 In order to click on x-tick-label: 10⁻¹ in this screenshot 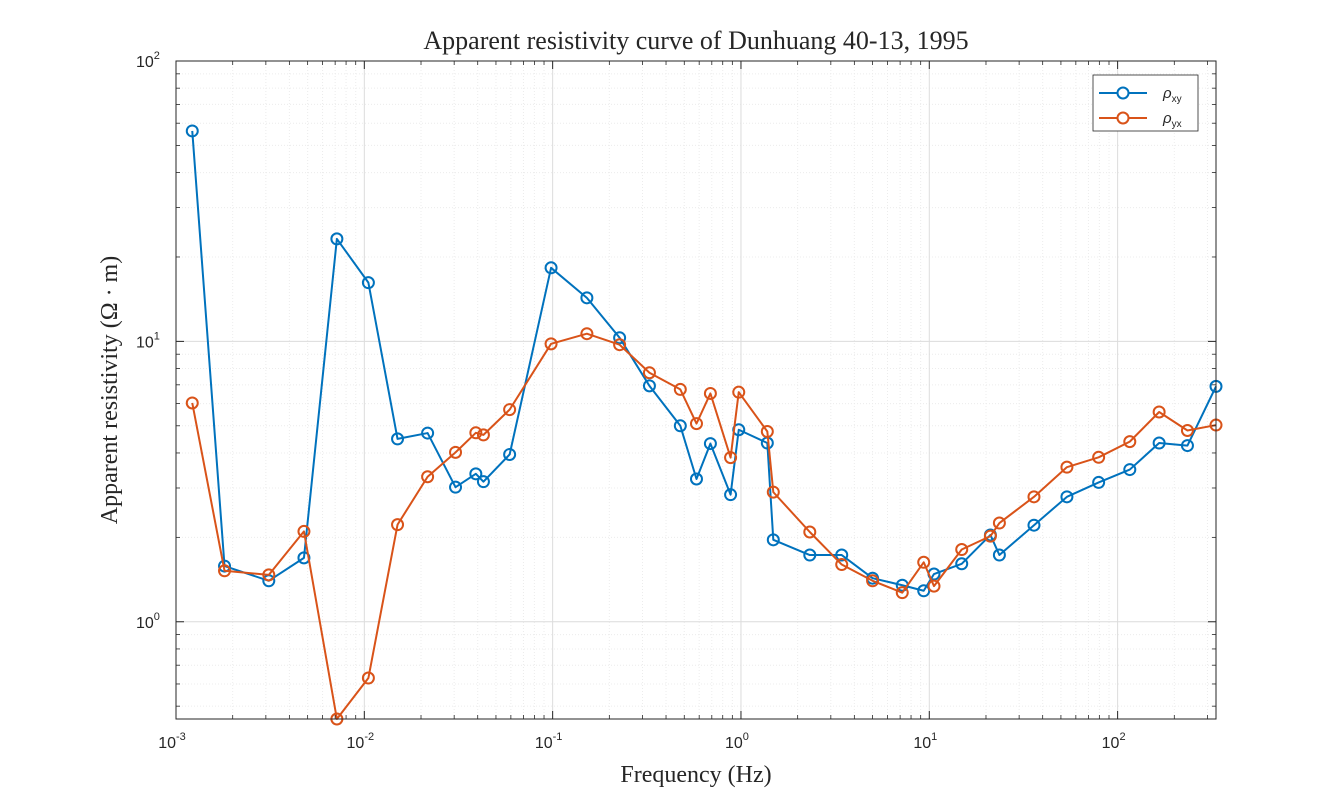, I will do `click(549, 741)`.